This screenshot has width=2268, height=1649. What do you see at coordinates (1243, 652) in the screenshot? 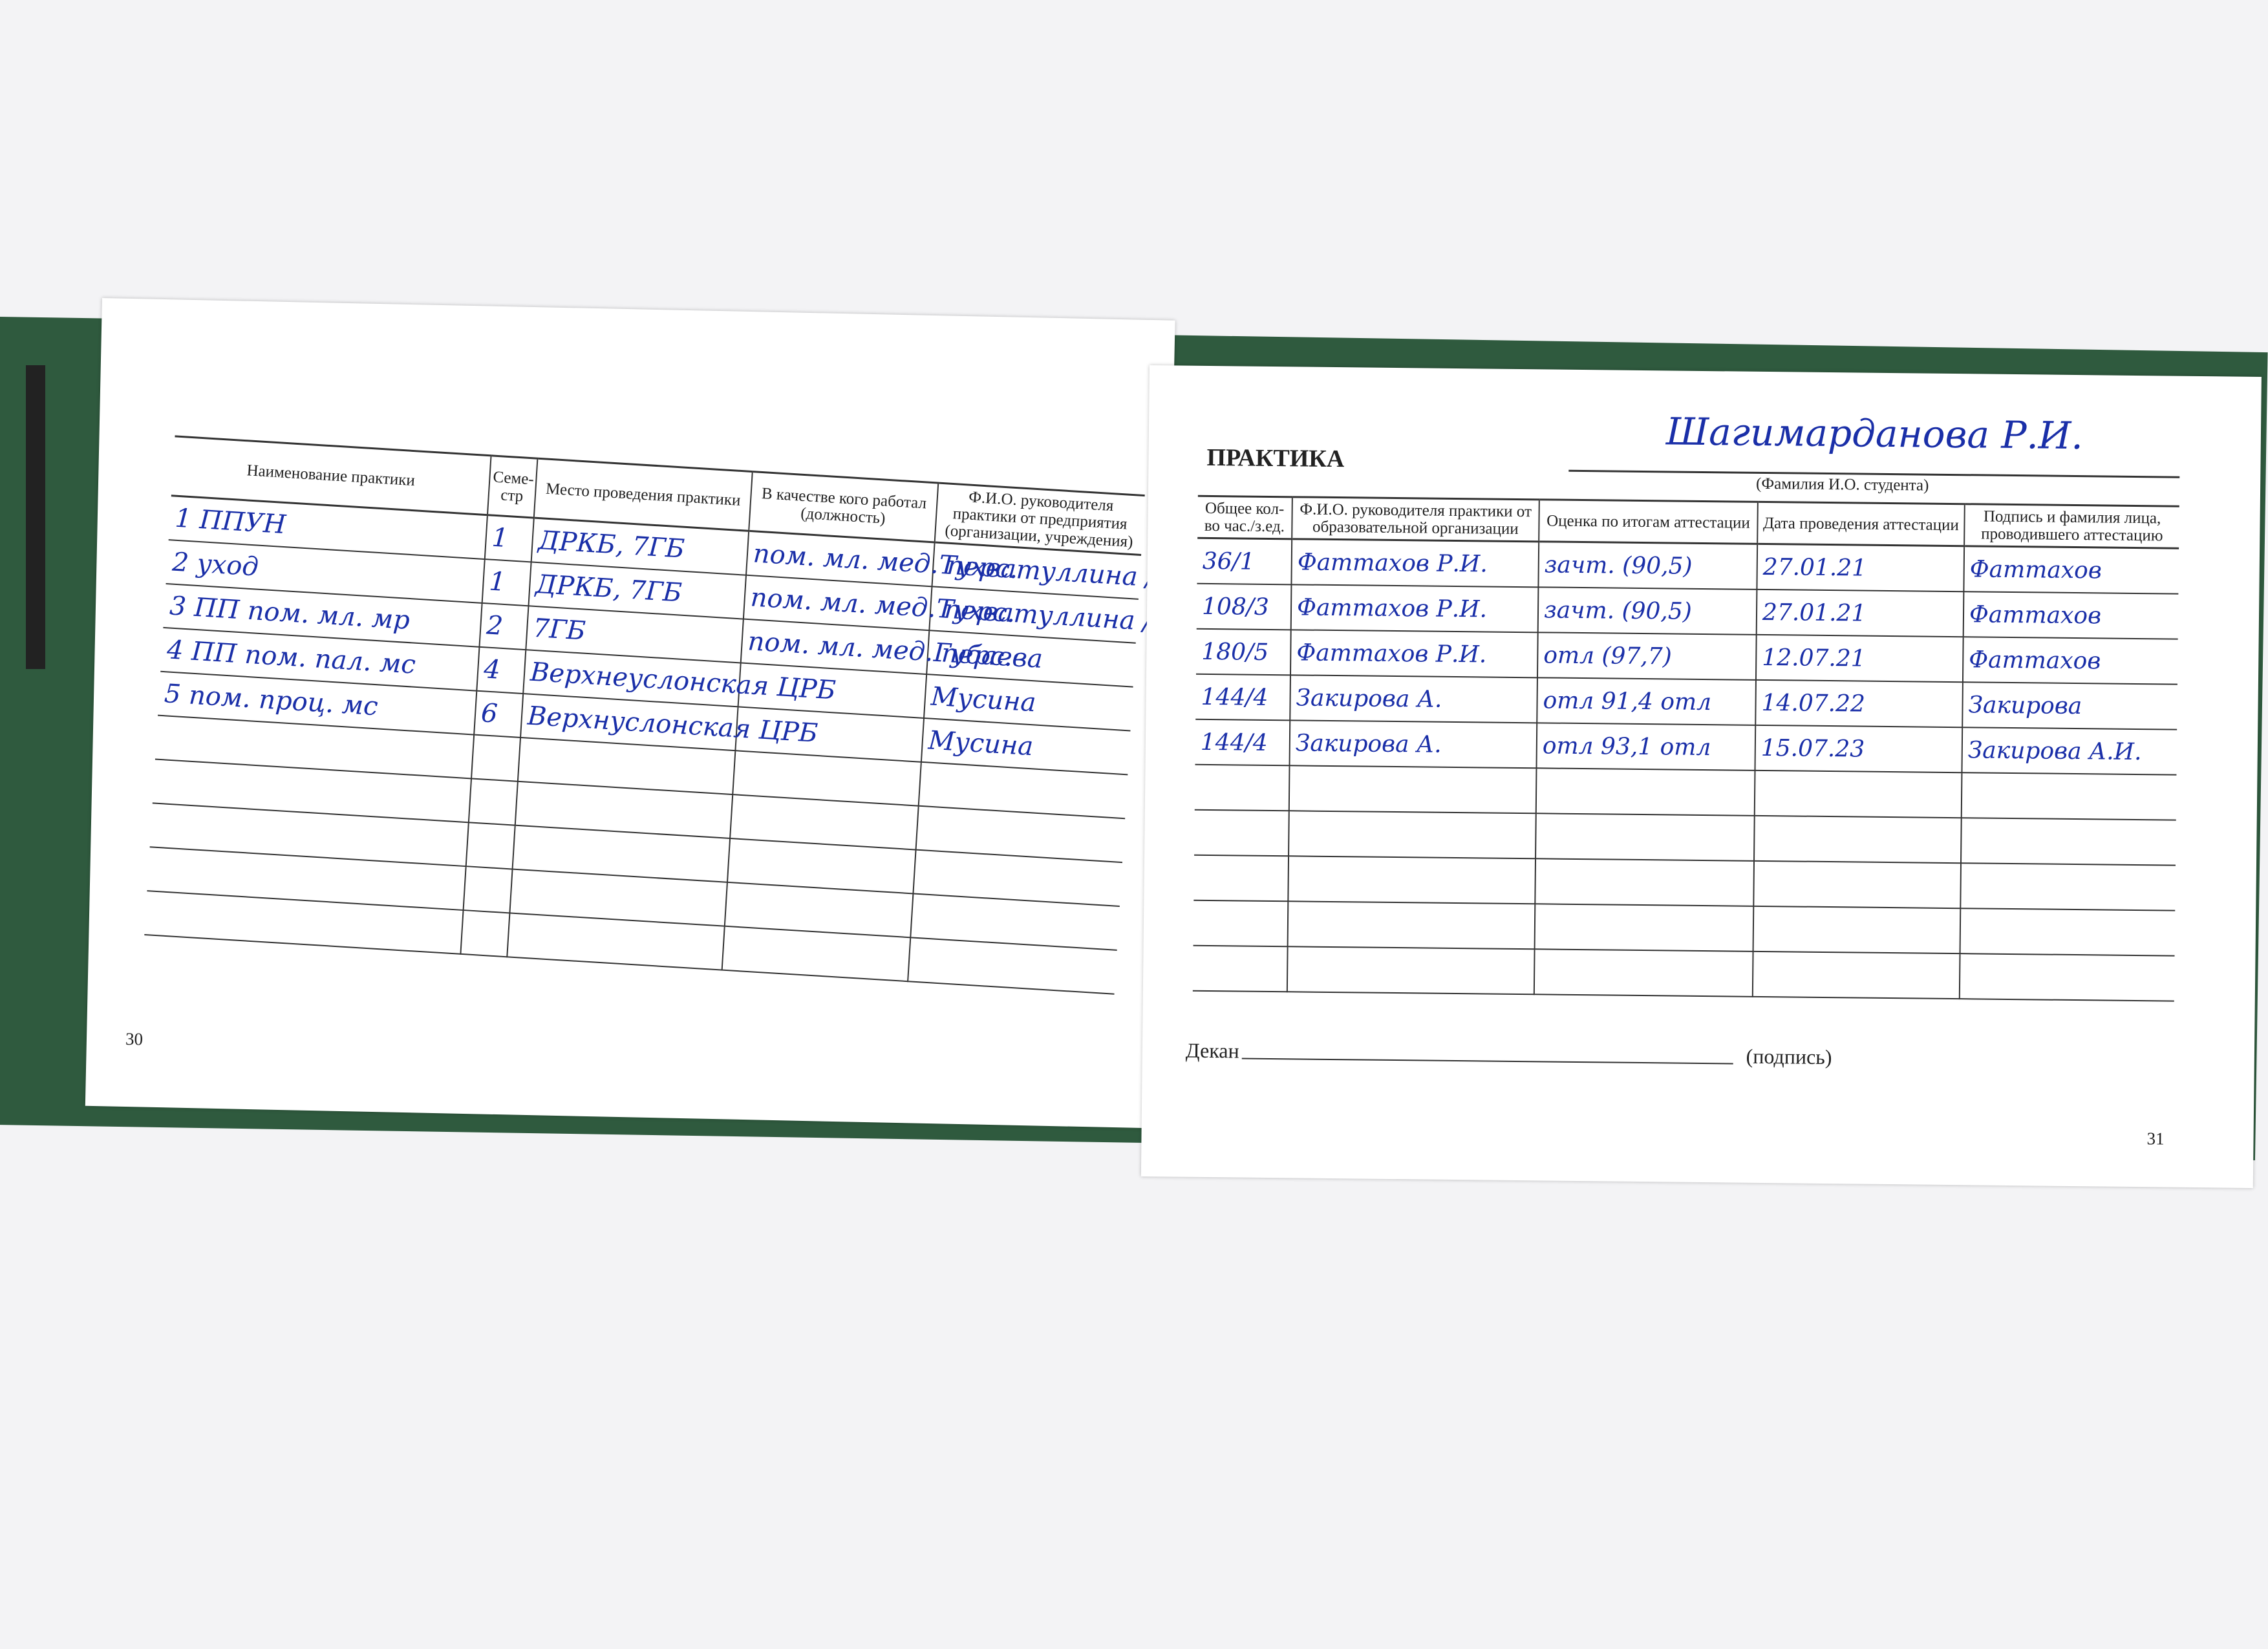
I see `cell-hours: 180/5` at bounding box center [1243, 652].